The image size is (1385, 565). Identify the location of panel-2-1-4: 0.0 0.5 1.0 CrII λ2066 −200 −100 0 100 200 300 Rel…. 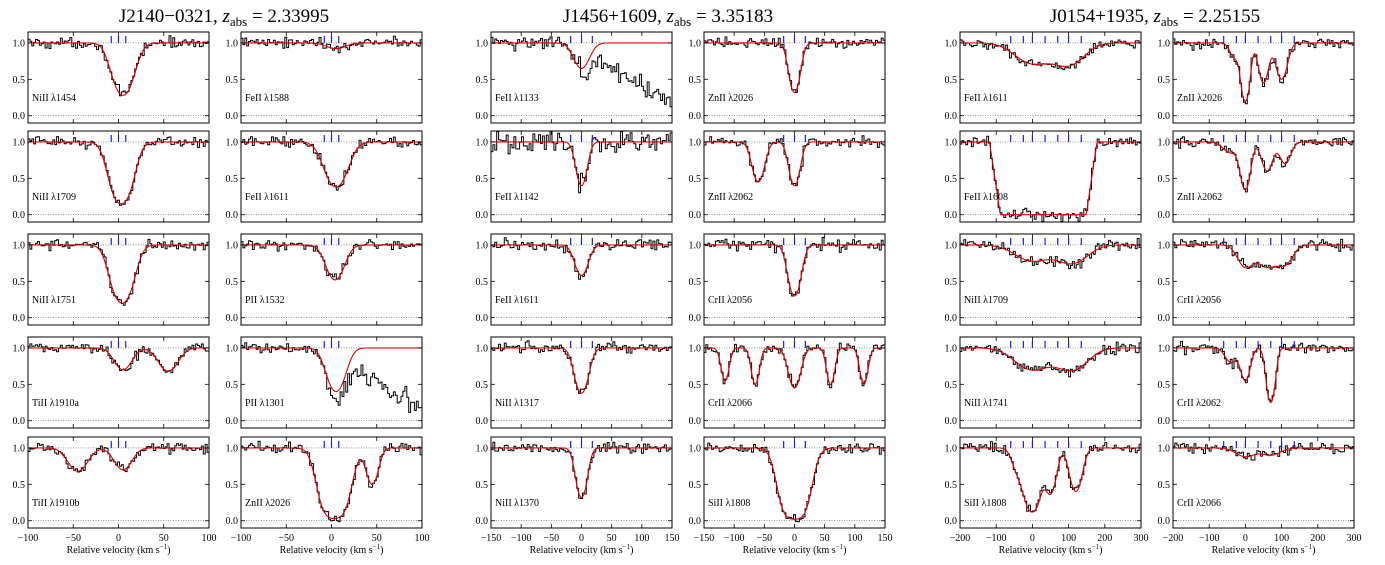
(1260, 496).